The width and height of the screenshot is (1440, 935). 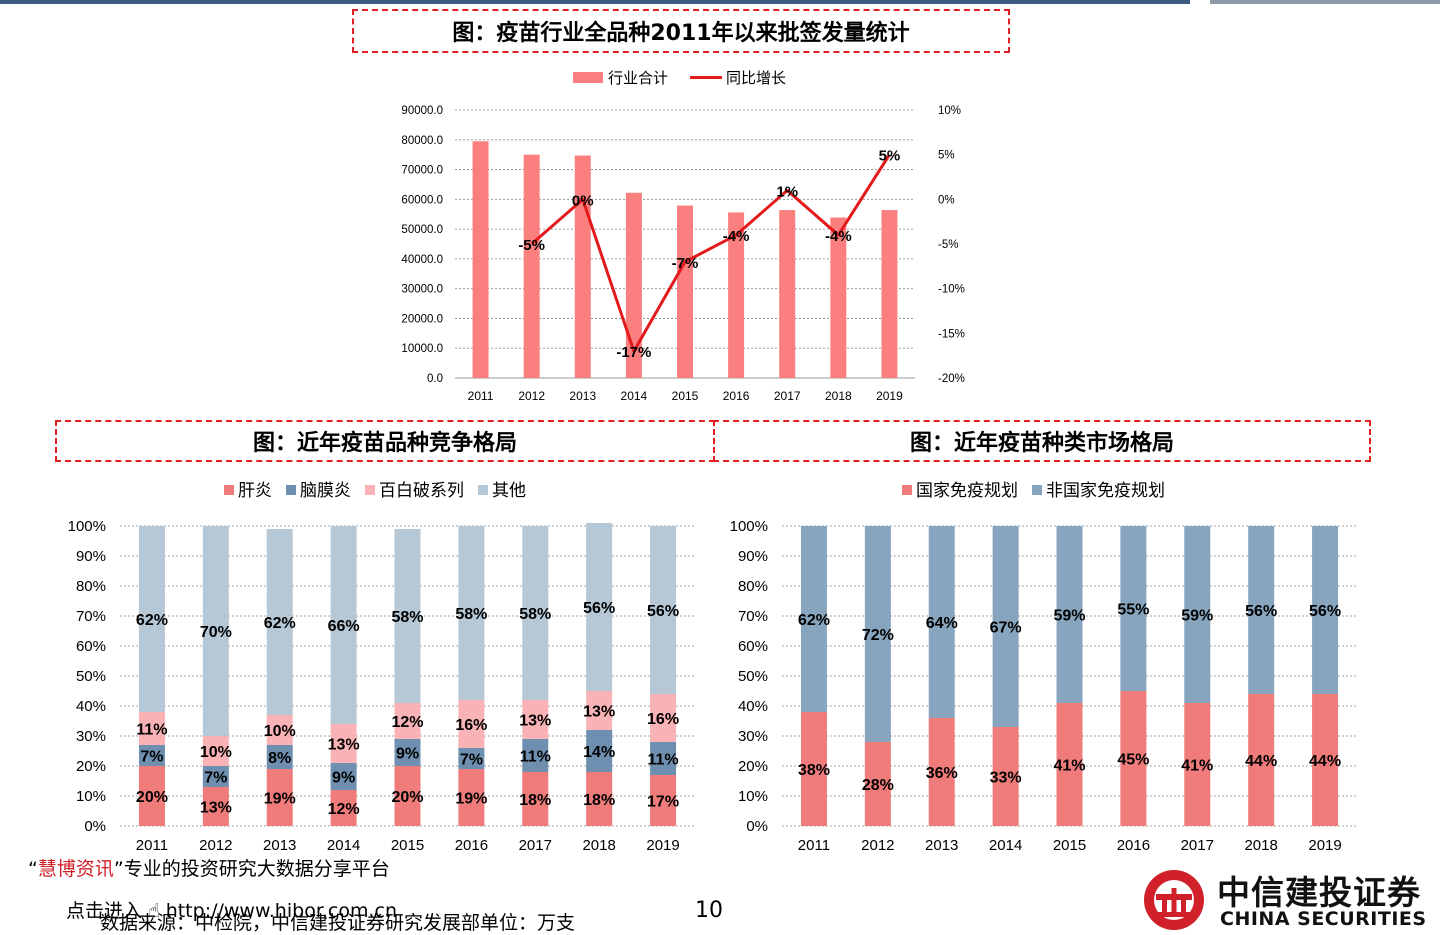 I want to click on legend-label: 百白破系列, so click(x=421, y=490).